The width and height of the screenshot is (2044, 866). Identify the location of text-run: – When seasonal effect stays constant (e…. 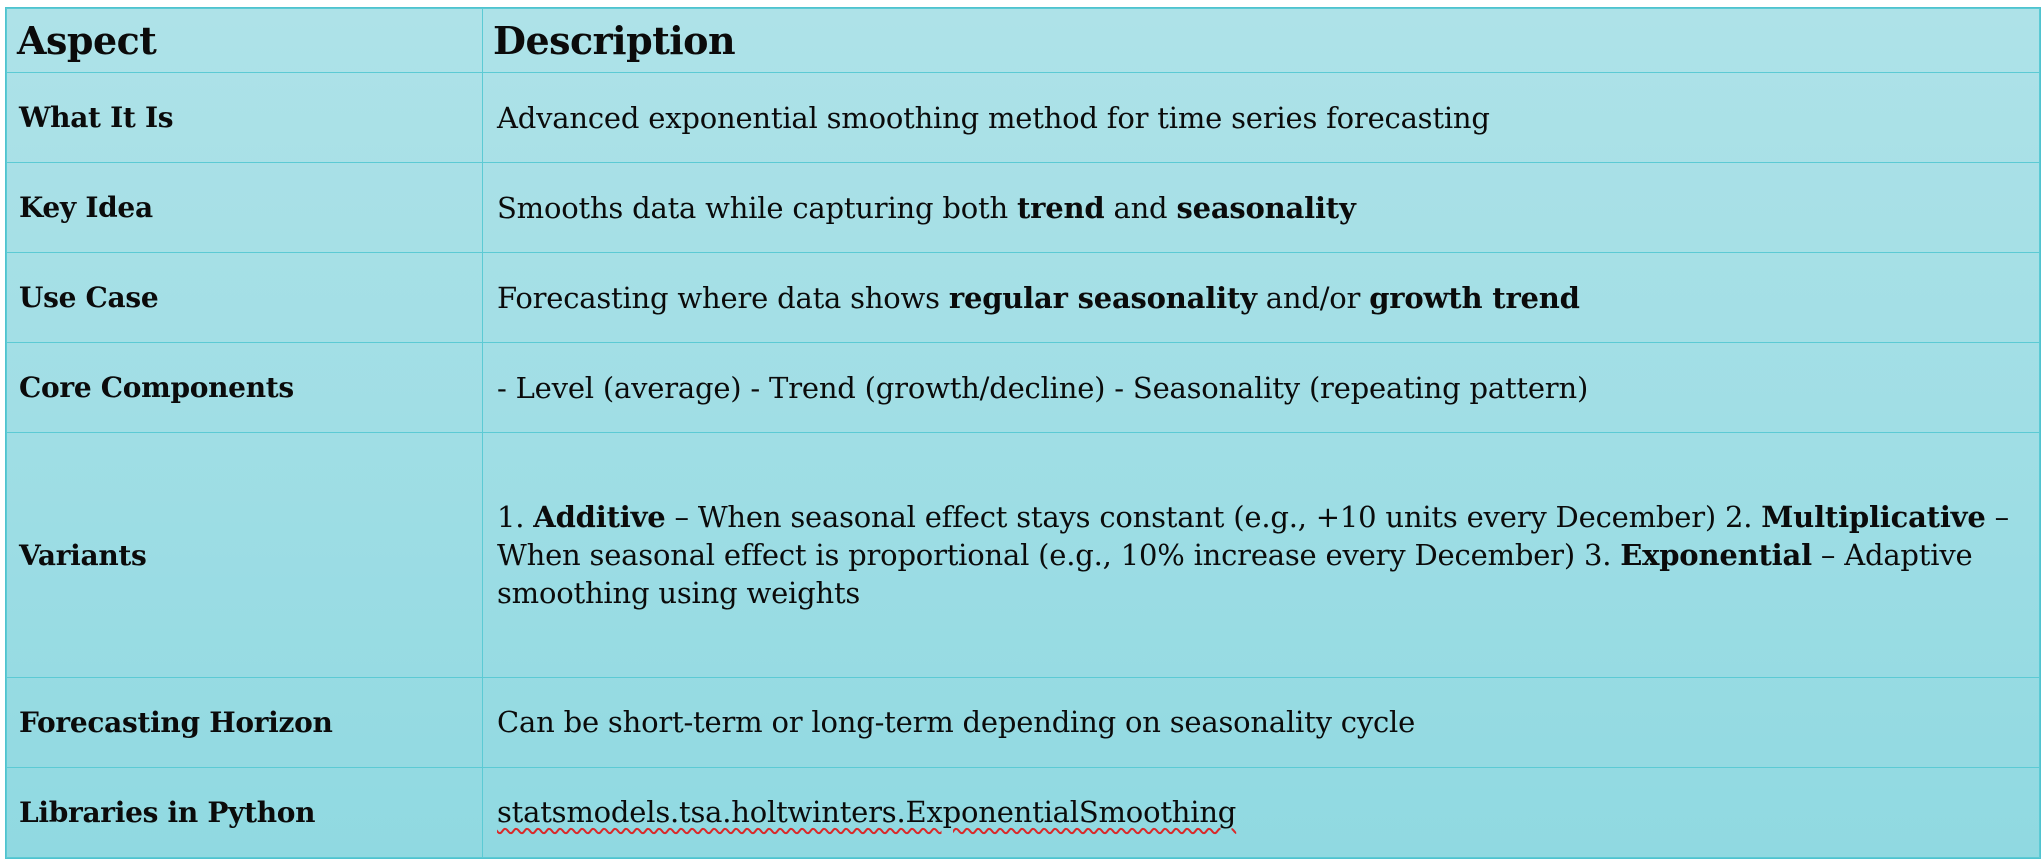
(1213, 517).